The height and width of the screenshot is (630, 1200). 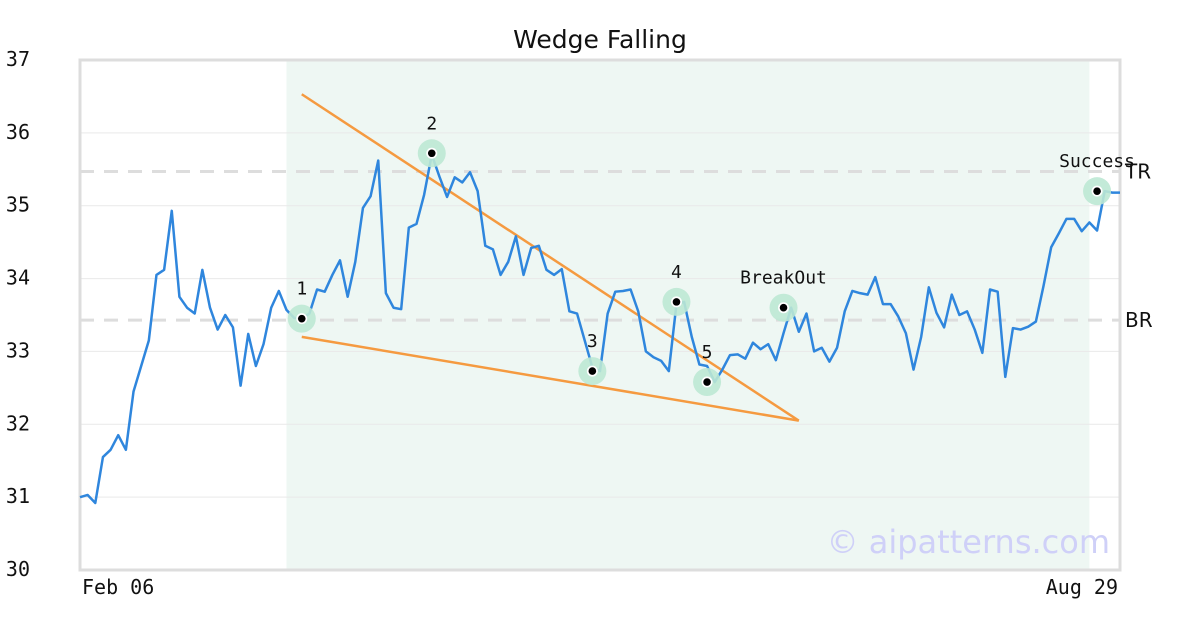 I want to click on x-tick-label: Aug 29, so click(x=1082, y=587).